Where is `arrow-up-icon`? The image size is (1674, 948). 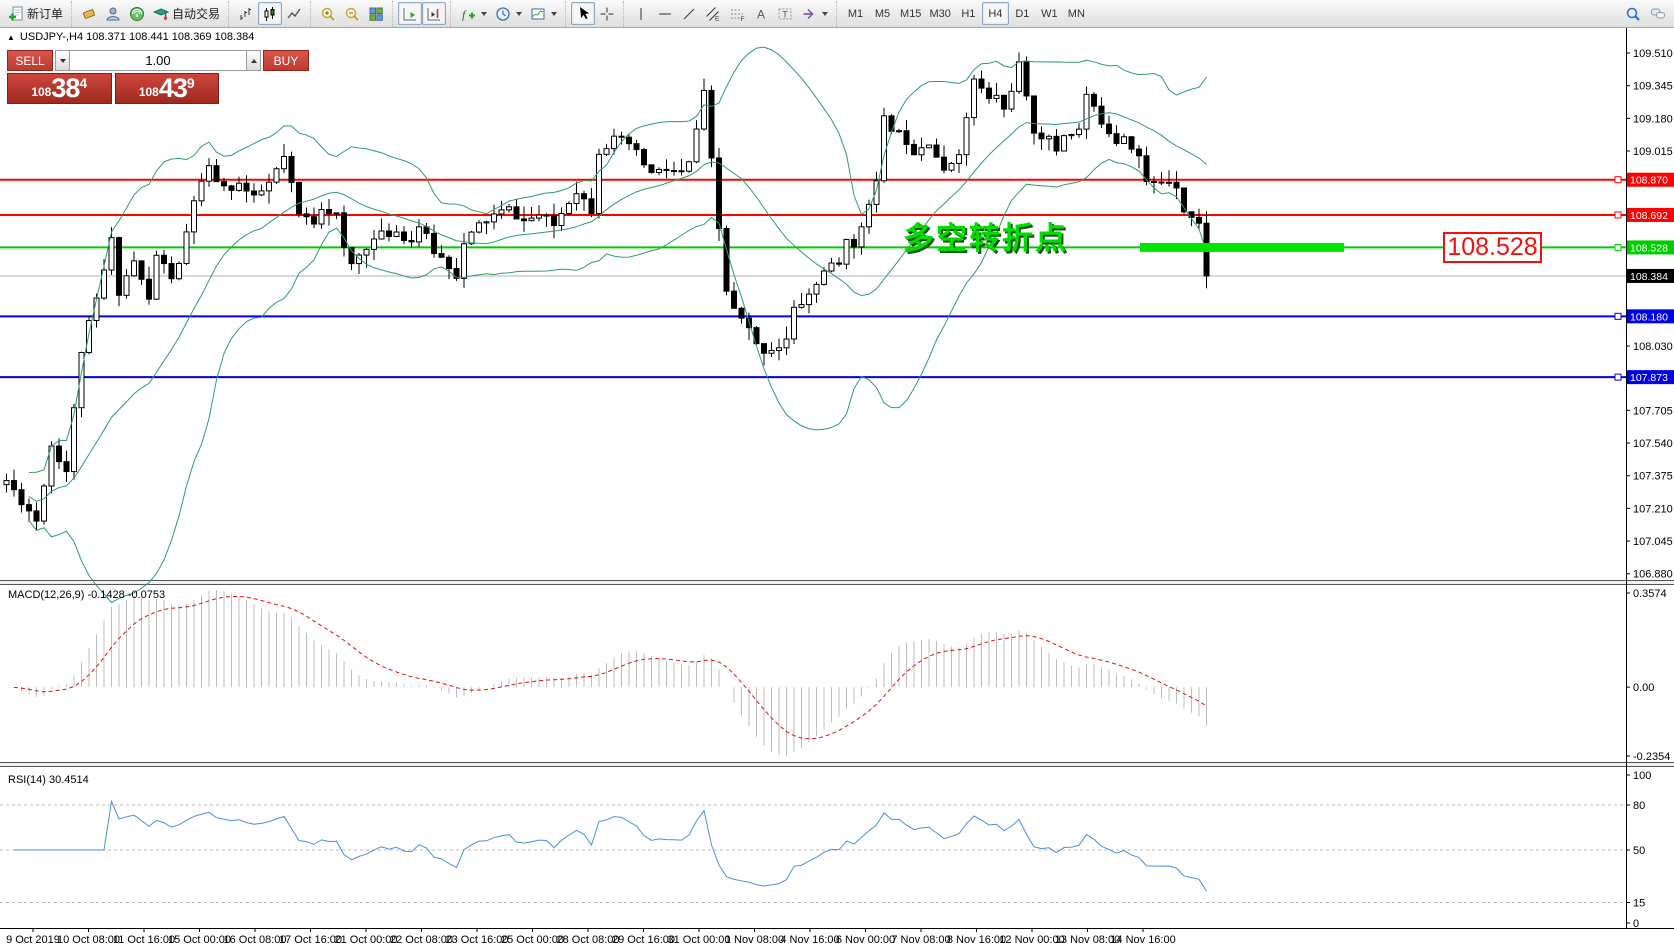 arrow-up-icon is located at coordinates (253, 60).